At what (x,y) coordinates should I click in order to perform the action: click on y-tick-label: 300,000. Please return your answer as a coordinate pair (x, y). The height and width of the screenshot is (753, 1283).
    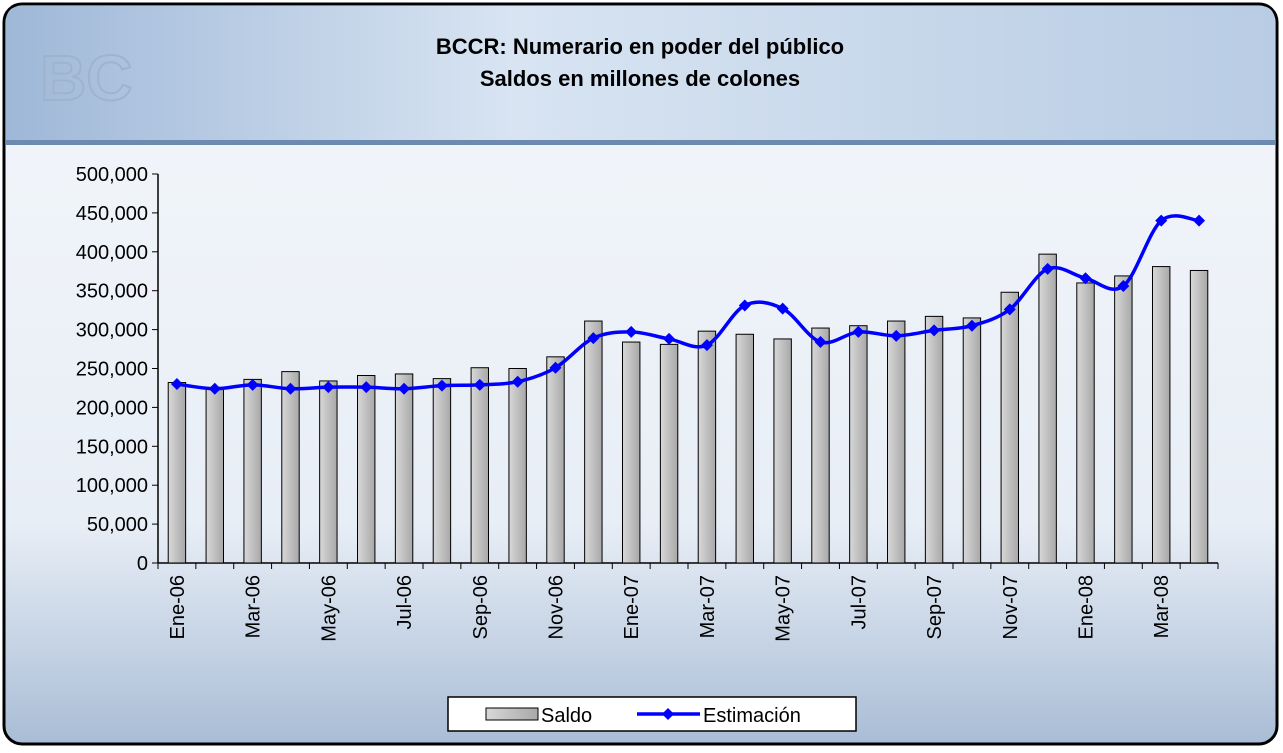
    Looking at the image, I should click on (112, 331).